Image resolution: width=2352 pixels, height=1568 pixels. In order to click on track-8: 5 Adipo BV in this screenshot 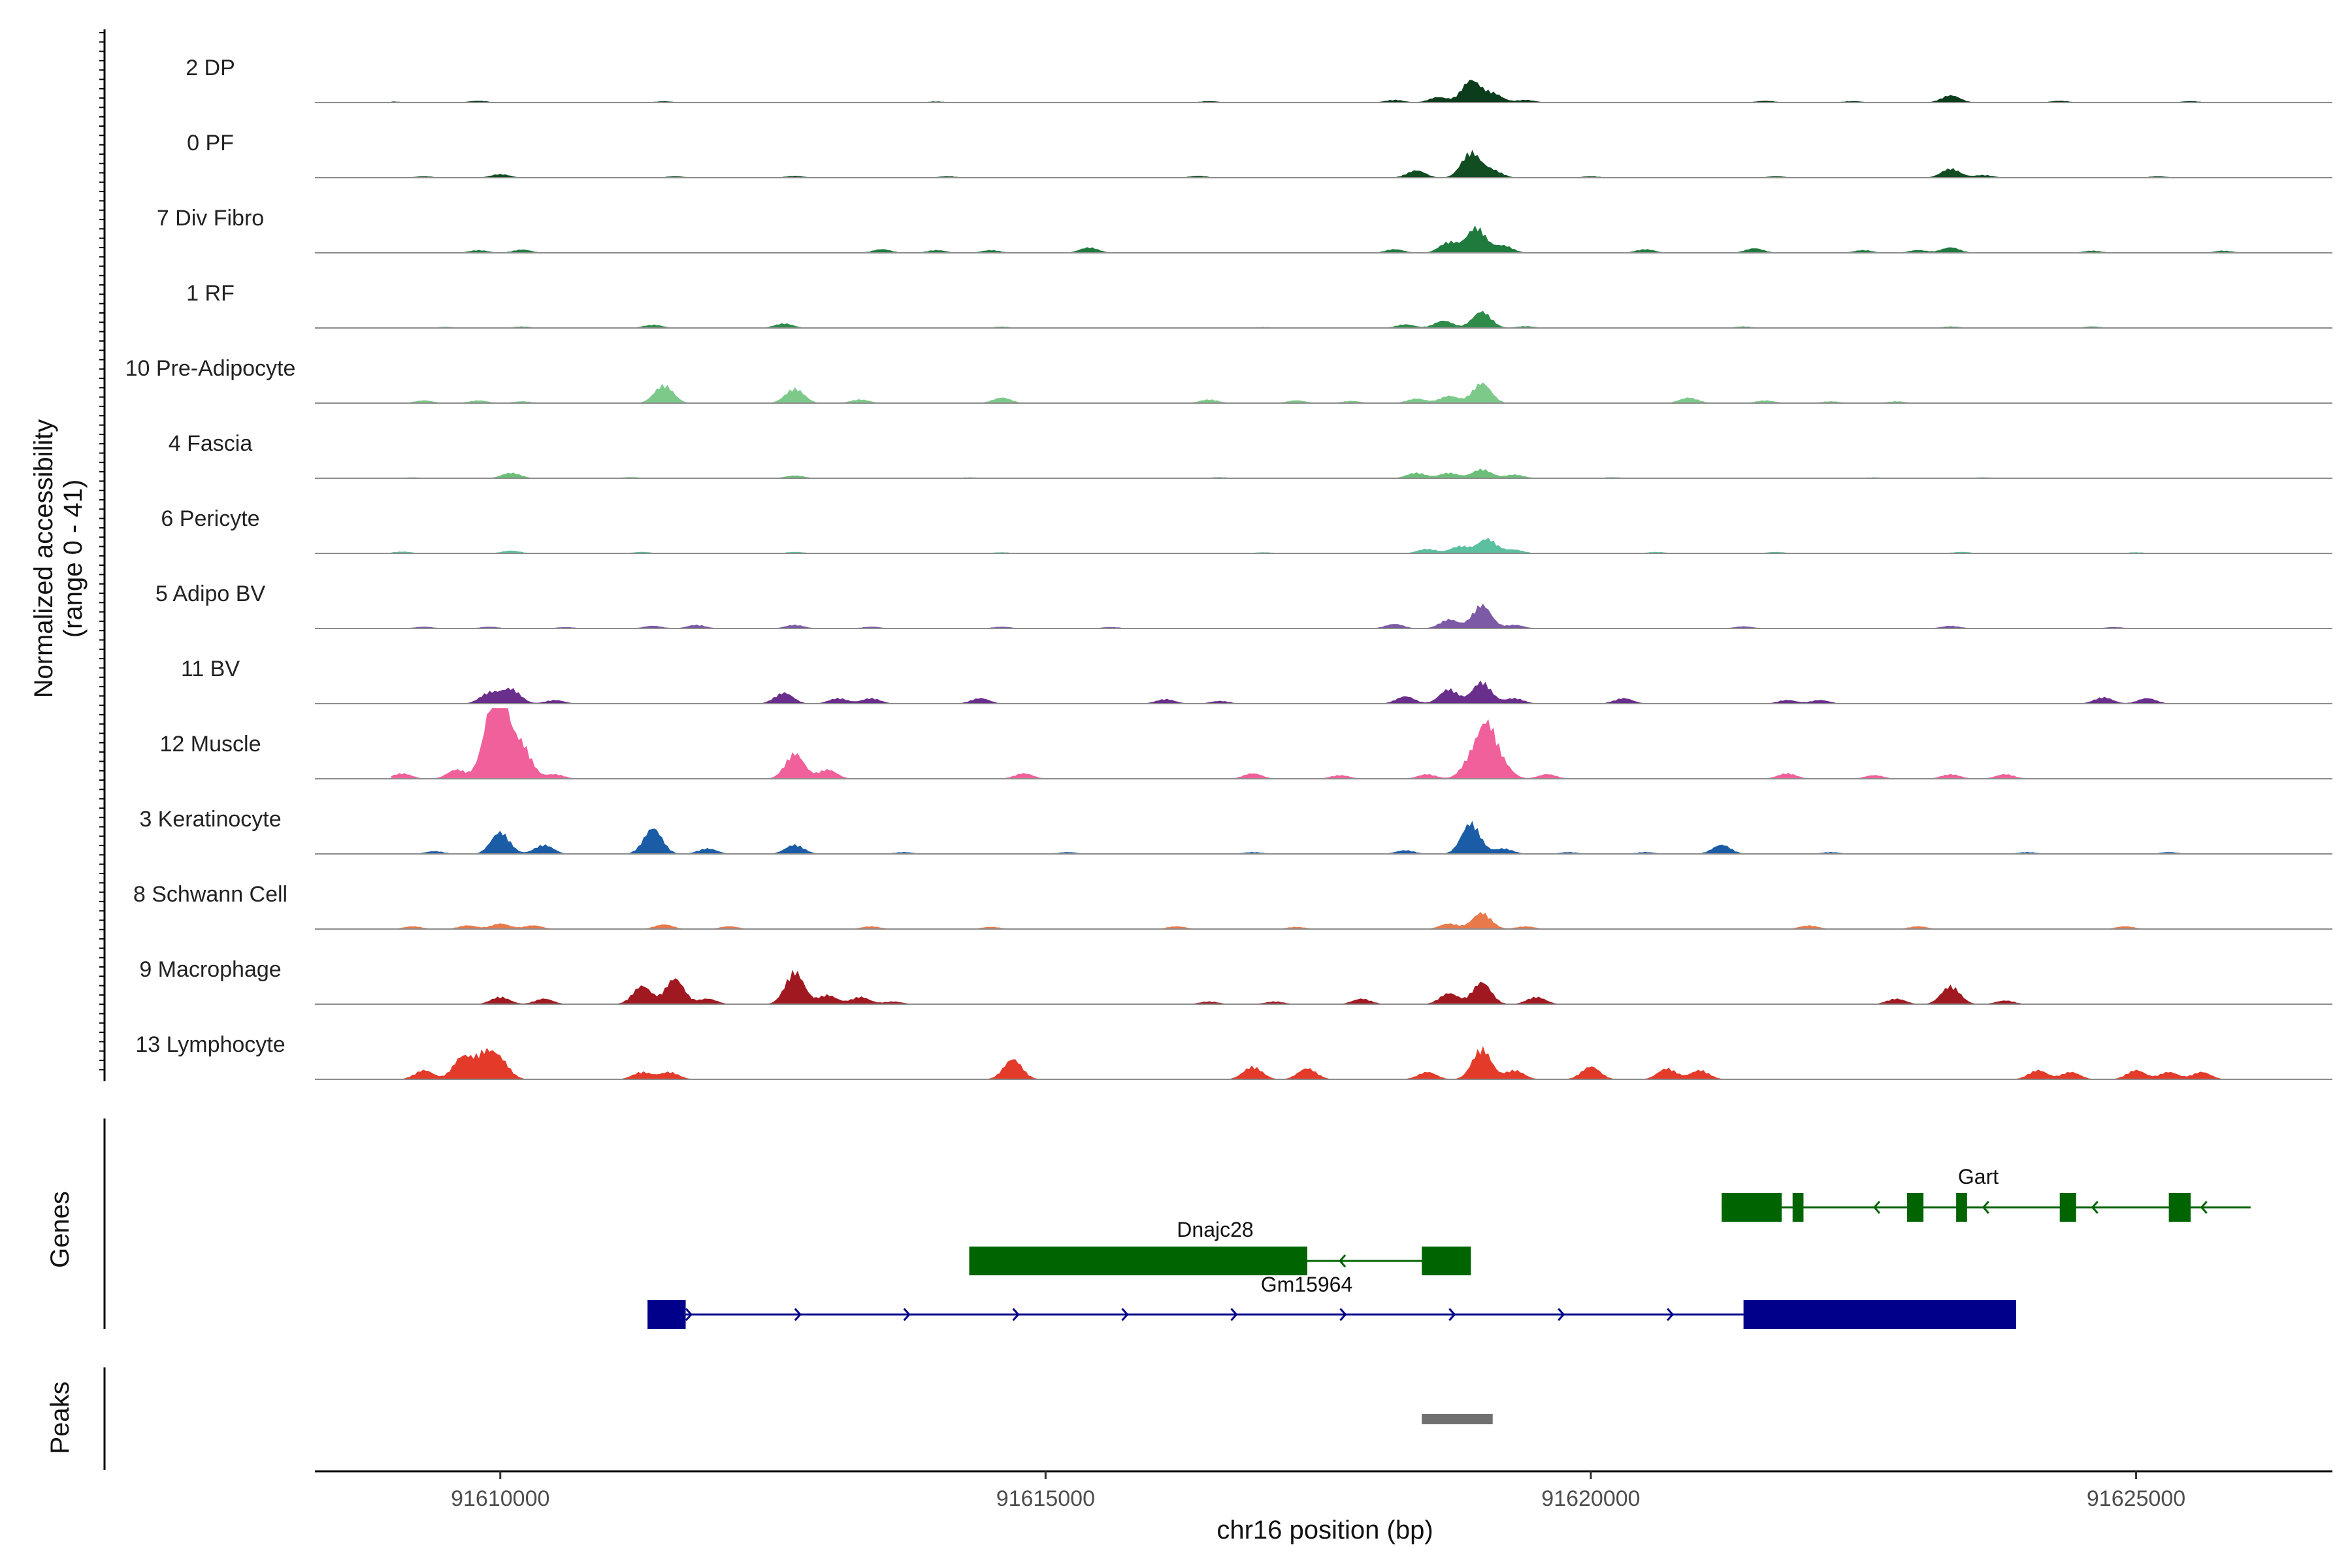, I will do `click(1243, 605)`.